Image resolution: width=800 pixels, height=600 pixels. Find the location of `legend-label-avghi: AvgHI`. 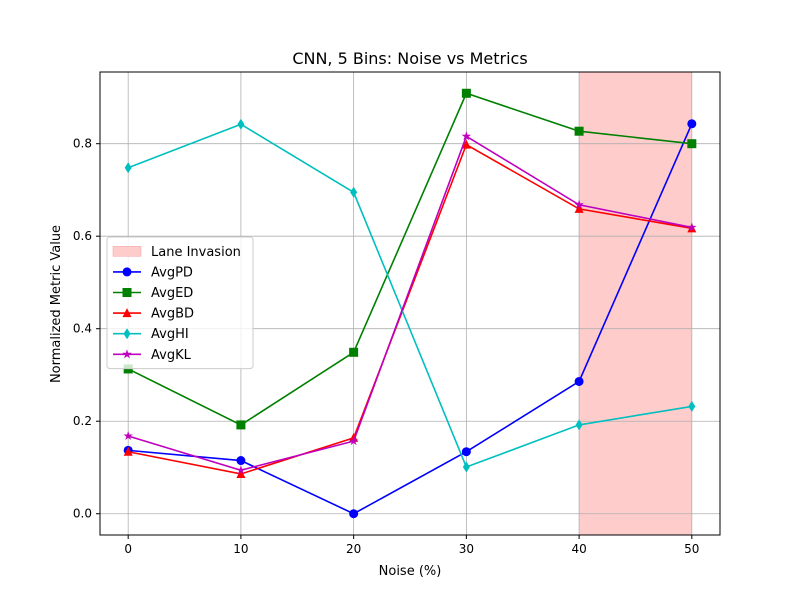

legend-label-avghi: AvgHI is located at coordinates (170, 334).